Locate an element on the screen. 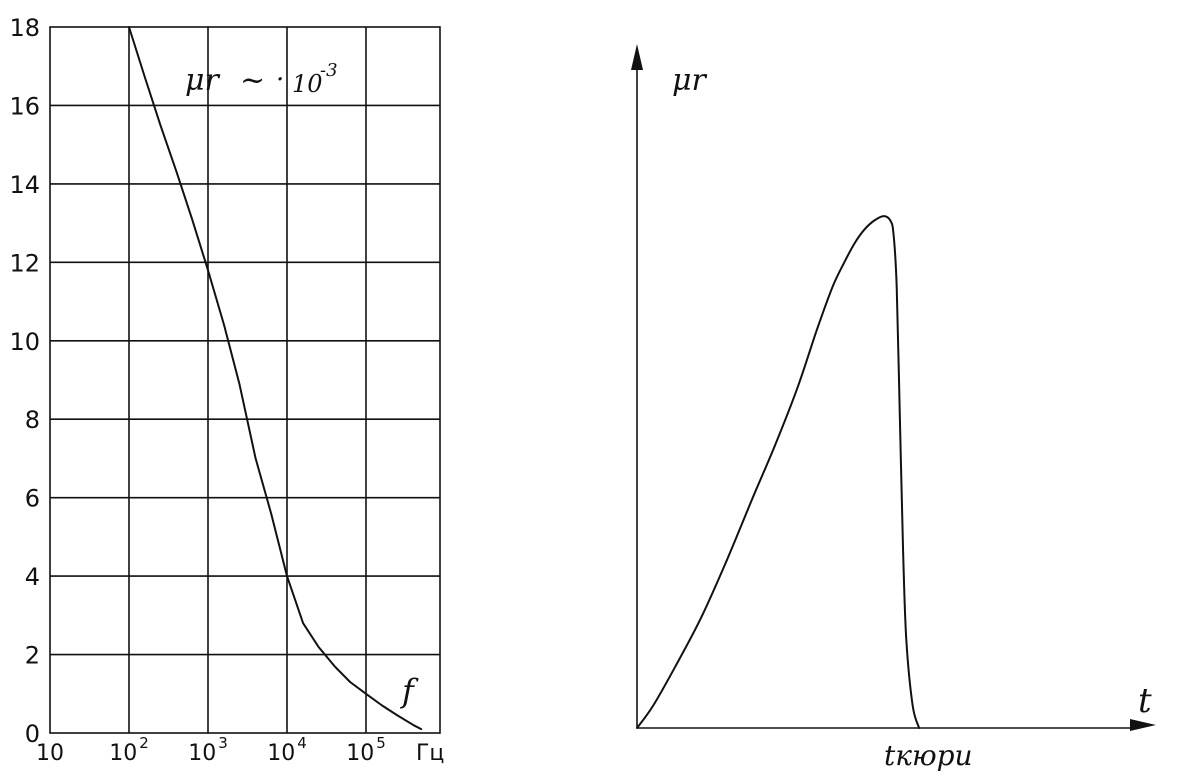 Image resolution: width=1178 pixels, height=780 pixels. chart1-y-tick-label: 18 is located at coordinates (24, 28).